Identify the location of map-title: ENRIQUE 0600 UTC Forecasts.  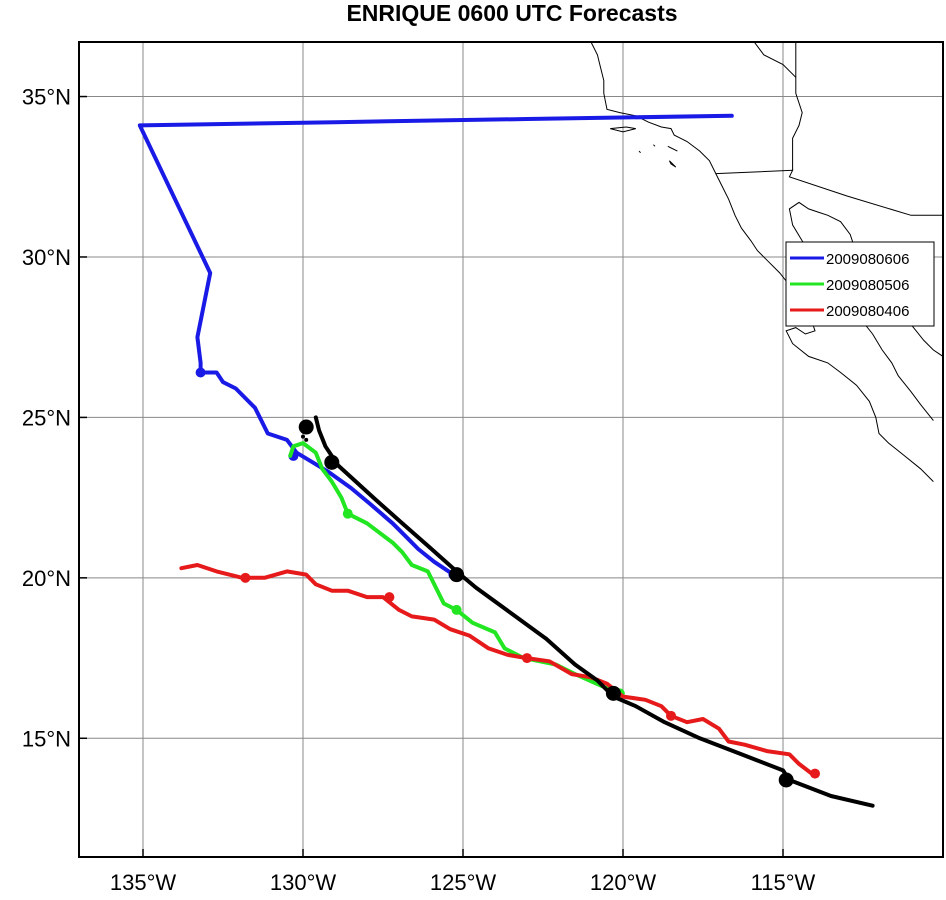
(511, 13).